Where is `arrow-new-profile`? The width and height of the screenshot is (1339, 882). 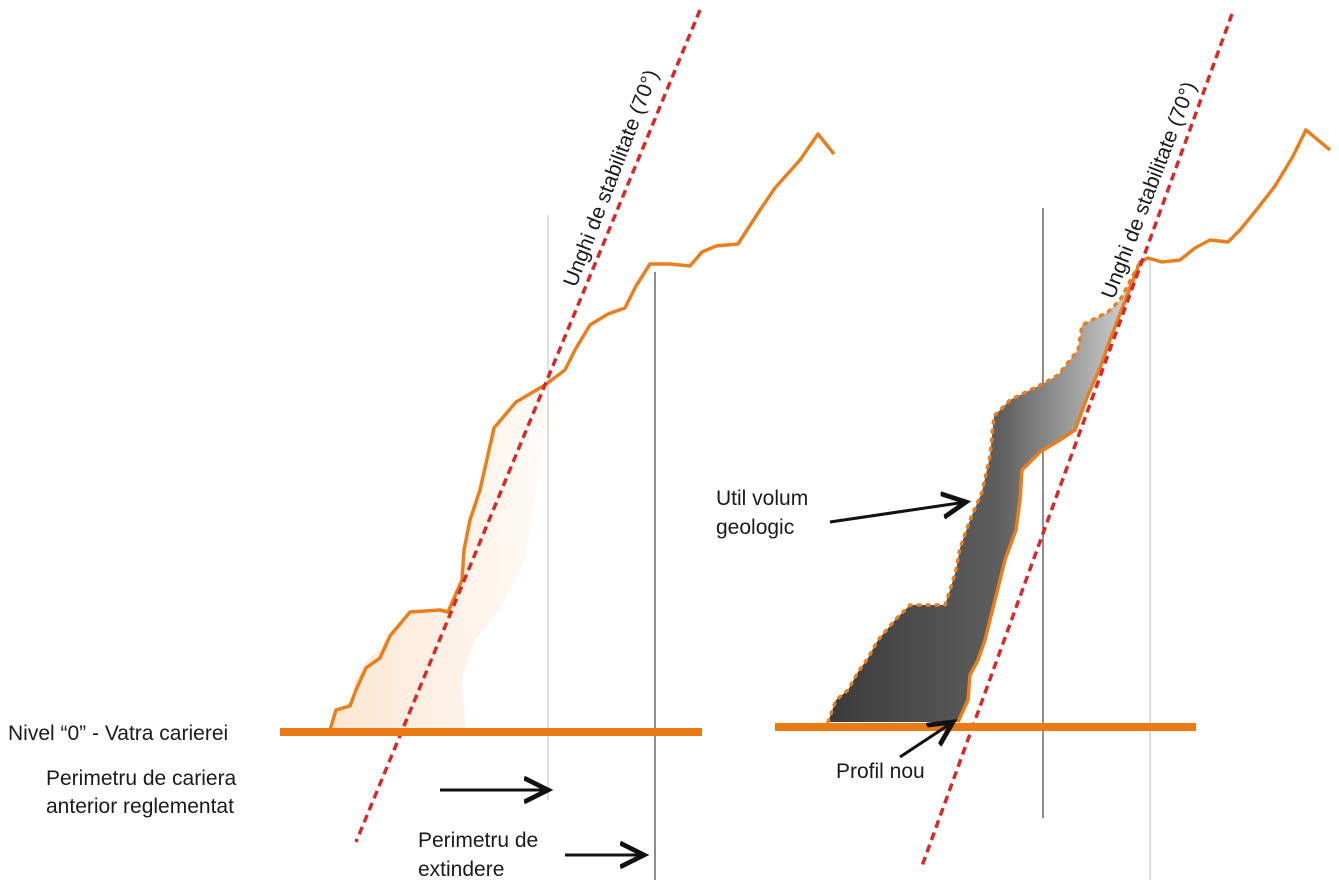 arrow-new-profile is located at coordinates (926, 740).